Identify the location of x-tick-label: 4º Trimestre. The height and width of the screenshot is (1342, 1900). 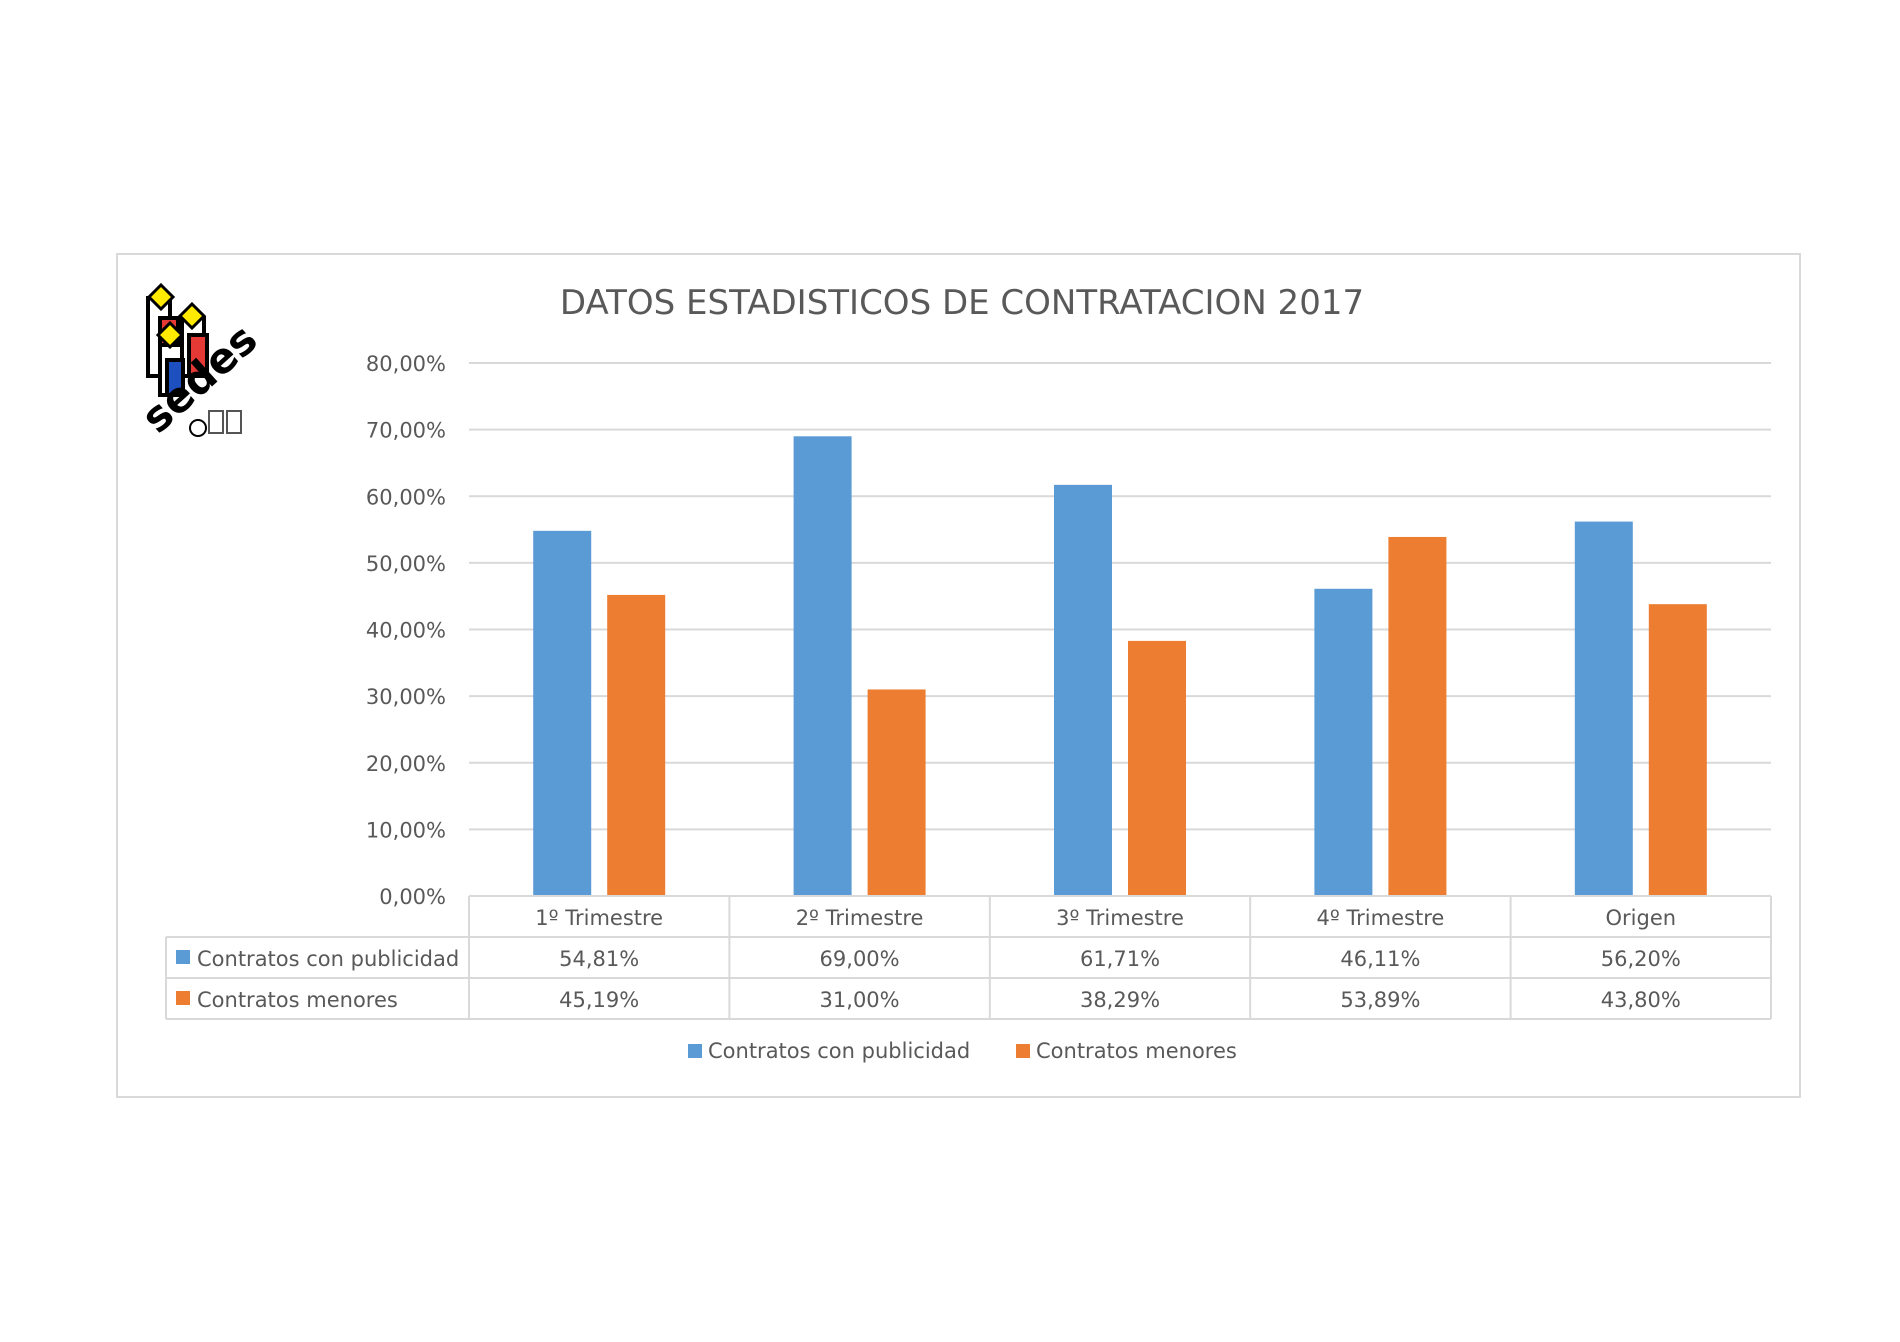
(1381, 918).